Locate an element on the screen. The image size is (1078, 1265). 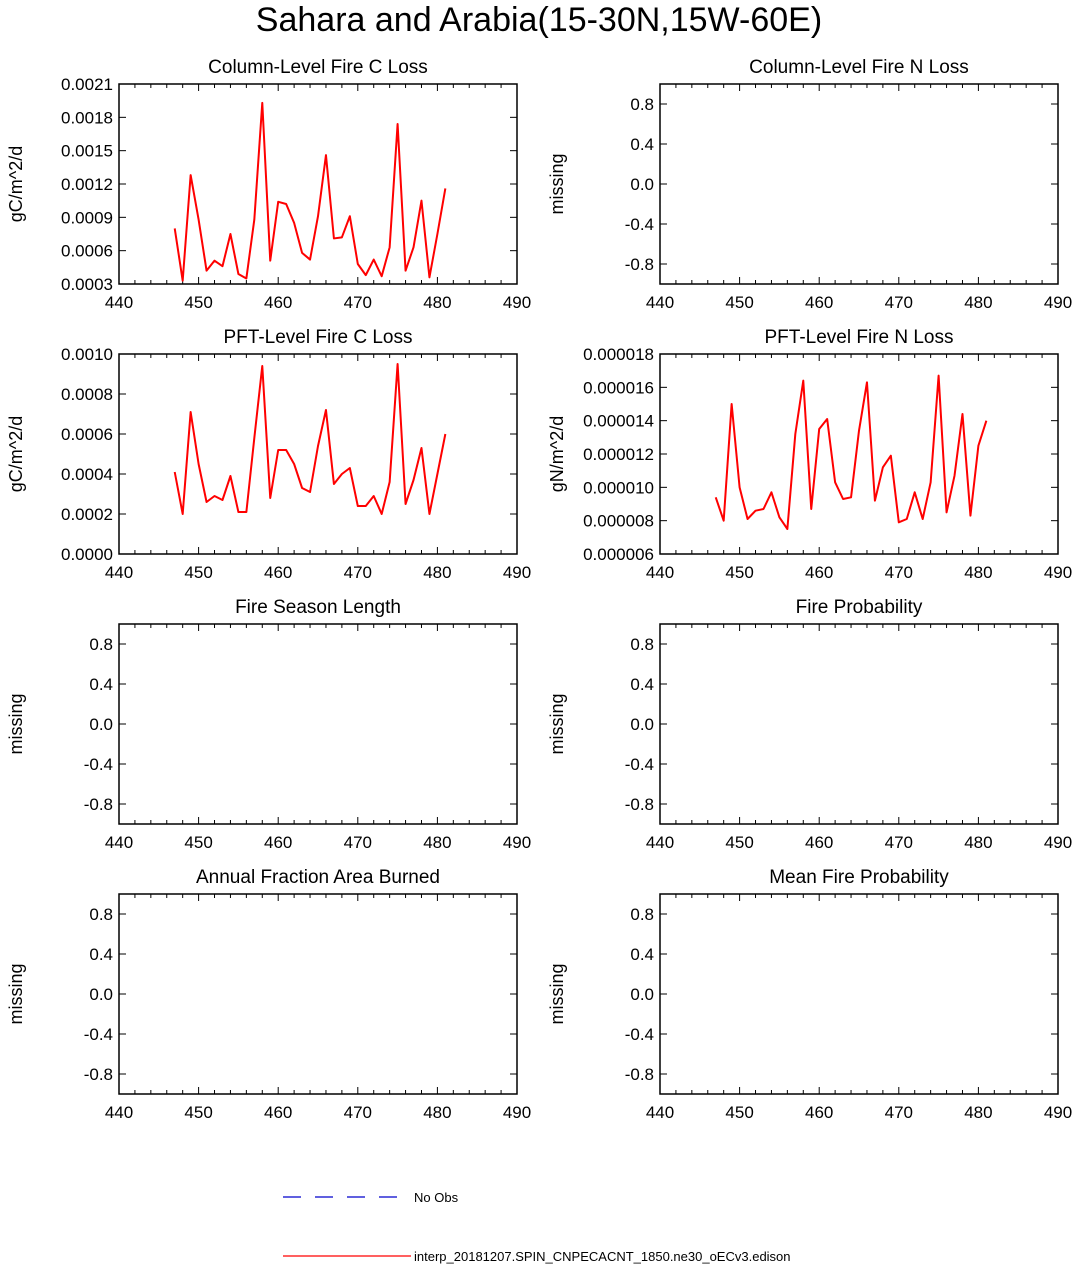
y-tick-label: 0.0015 is located at coordinates (87, 151).